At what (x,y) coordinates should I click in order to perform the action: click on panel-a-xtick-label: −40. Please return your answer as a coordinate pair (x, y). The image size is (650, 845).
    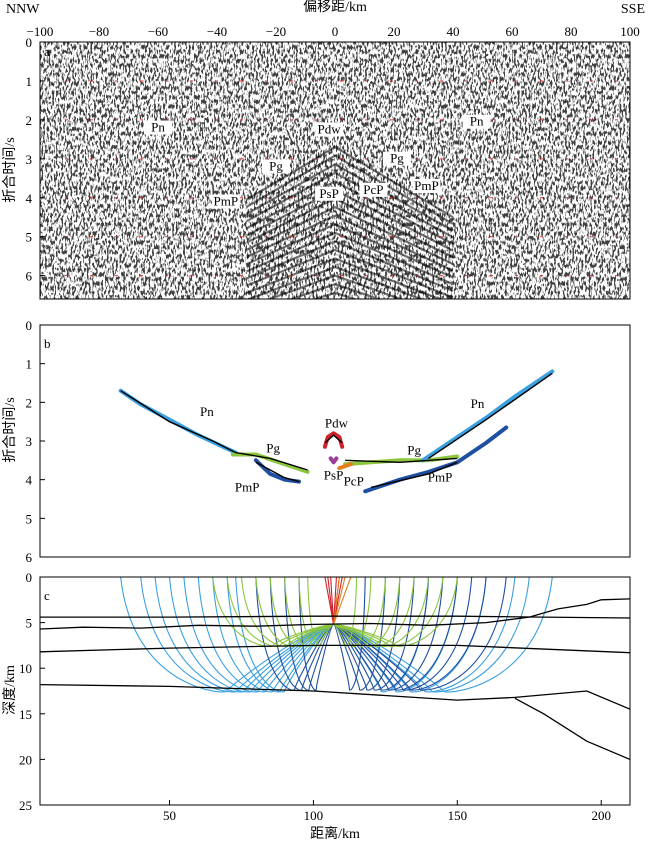
    Looking at the image, I should click on (217, 31).